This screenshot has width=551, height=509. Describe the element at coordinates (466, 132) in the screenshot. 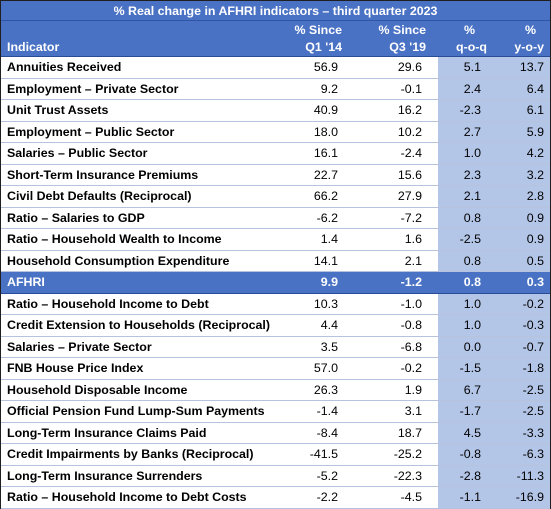

I see `row-qoq: 2.7` at that location.